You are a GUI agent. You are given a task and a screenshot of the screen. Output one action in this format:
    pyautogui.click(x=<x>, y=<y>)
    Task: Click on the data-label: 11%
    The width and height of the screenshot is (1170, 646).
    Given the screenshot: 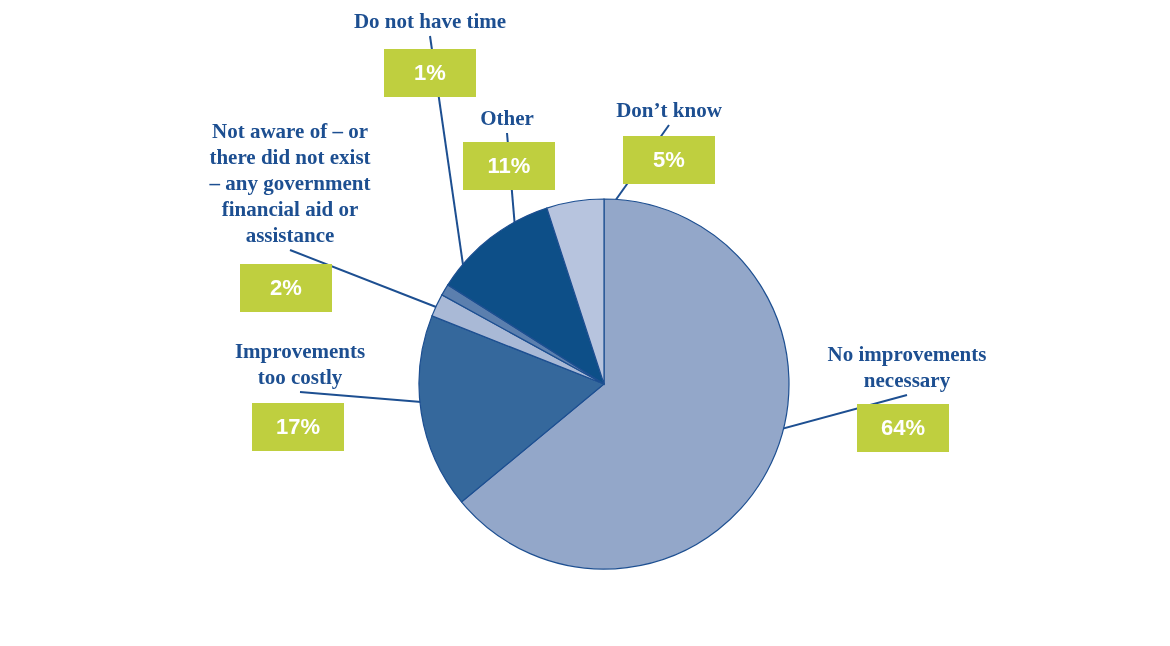 What is the action you would take?
    pyautogui.click(x=509, y=165)
    